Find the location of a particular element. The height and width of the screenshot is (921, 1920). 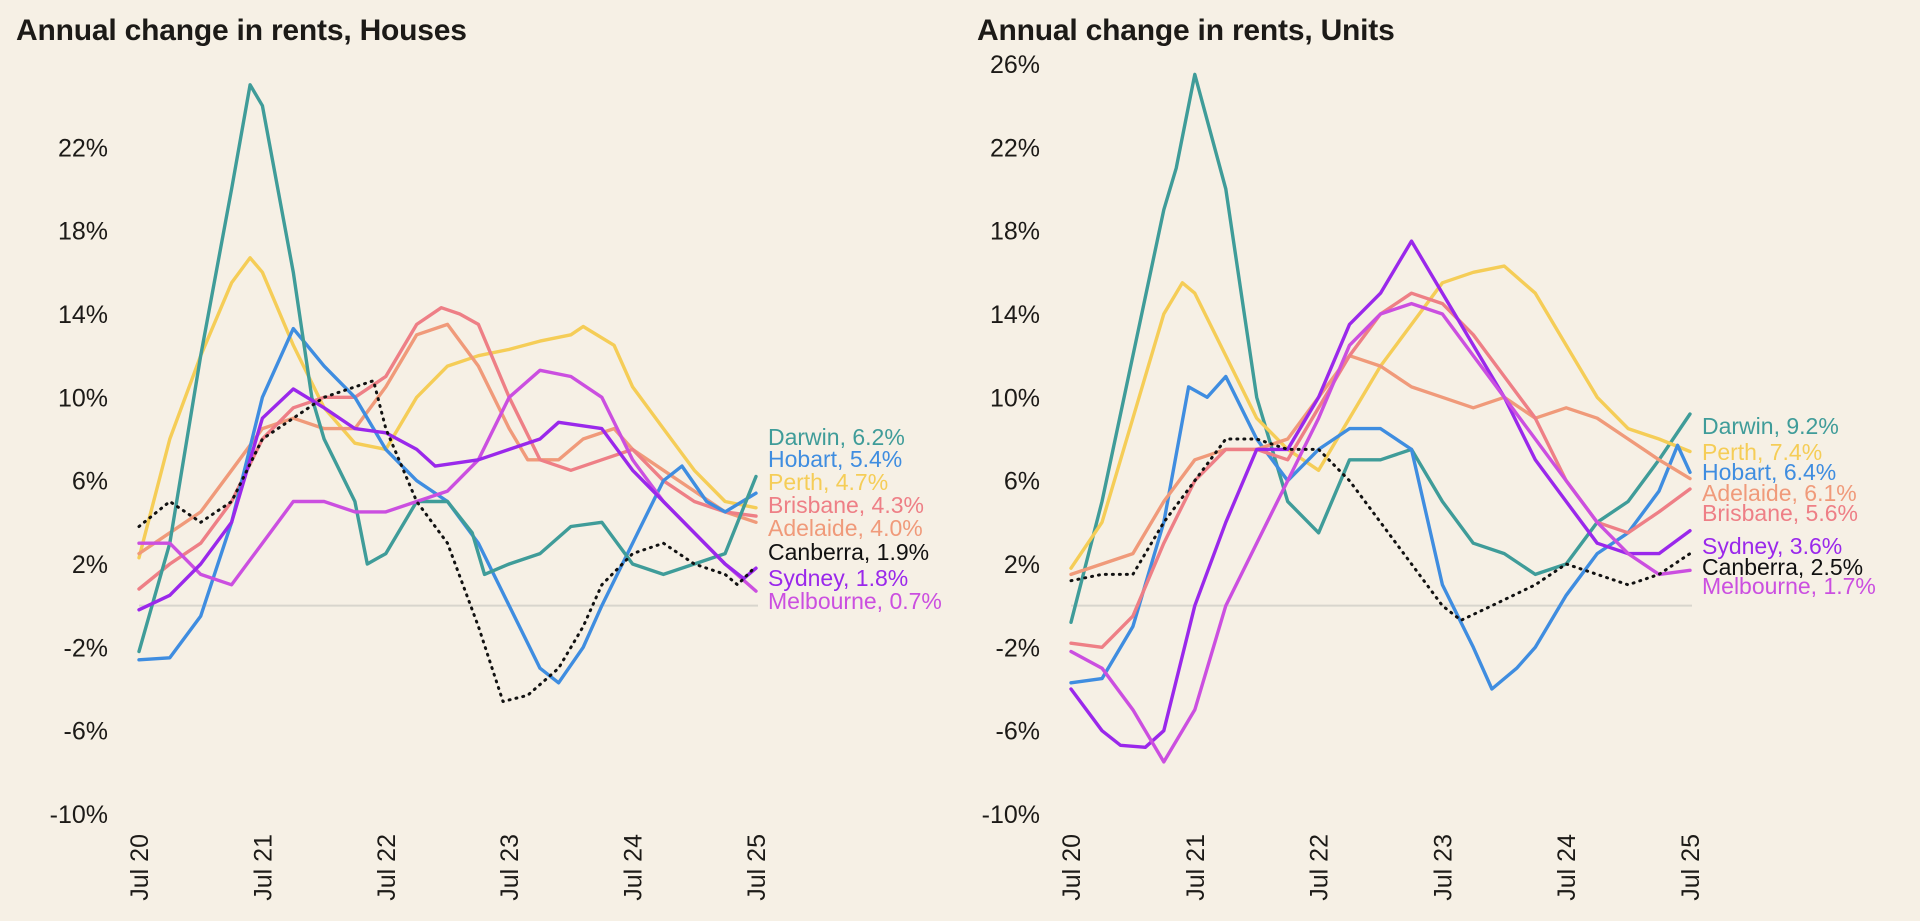

units-end-label-adelaide: Adelaide, 6.1% is located at coordinates (1779, 493).